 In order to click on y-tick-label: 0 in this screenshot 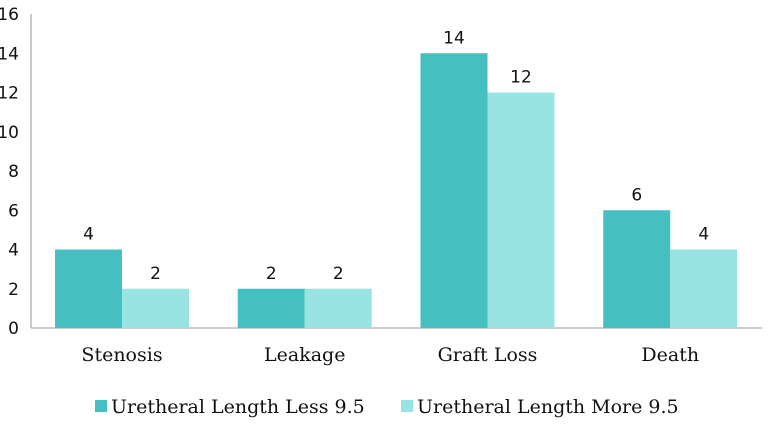, I will do `click(13, 329)`.